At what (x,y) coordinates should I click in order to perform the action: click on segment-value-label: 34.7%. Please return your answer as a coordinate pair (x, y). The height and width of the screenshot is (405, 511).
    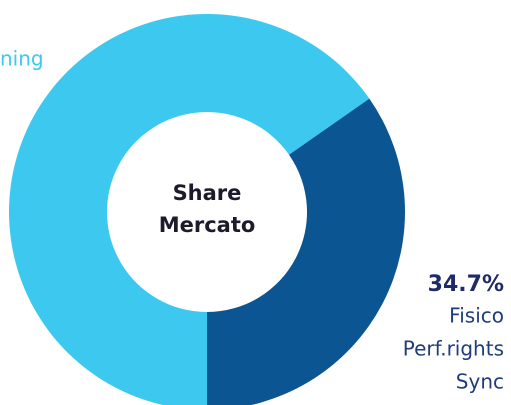
    Looking at the image, I should click on (466, 284).